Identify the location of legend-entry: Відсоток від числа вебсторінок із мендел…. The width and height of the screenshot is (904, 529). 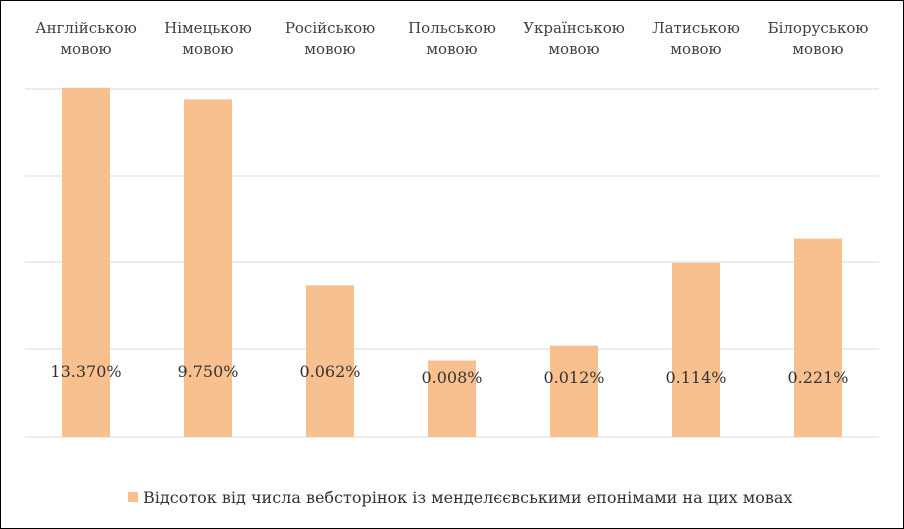
(467, 497).